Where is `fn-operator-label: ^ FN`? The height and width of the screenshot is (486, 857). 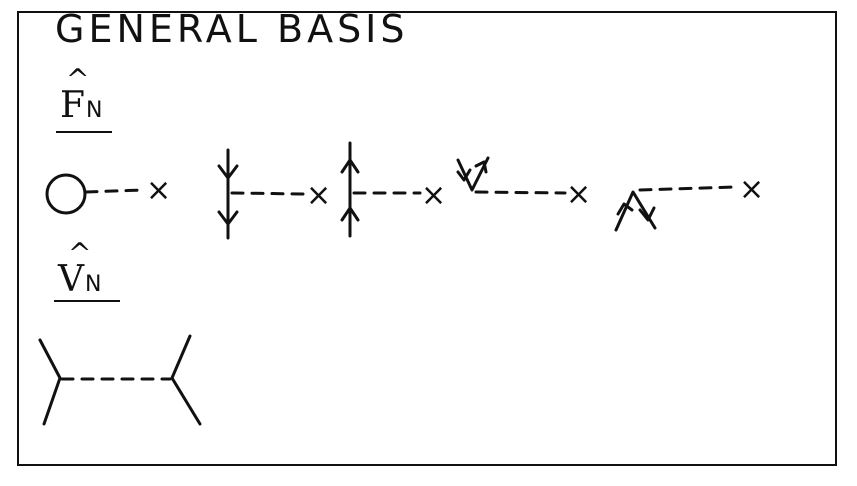 fn-operator-label: ^ FN is located at coordinates (81, 96).